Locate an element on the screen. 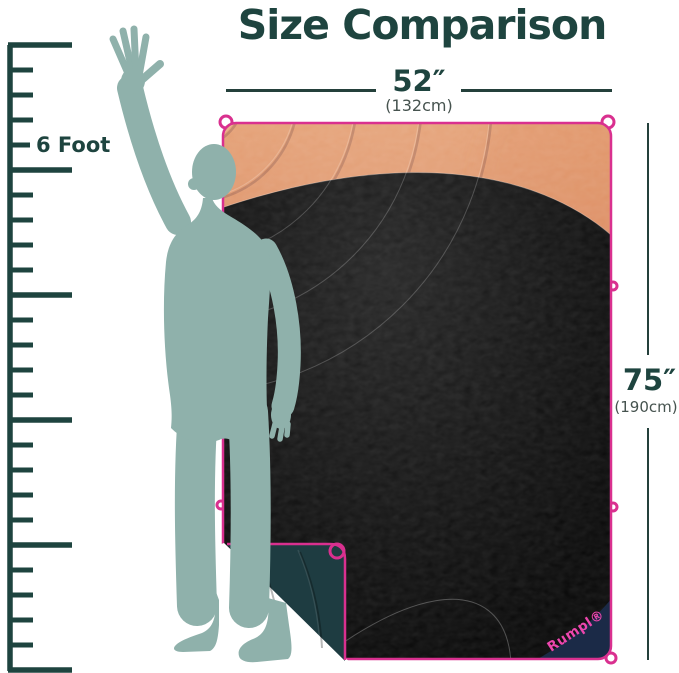  blanket-corner-underside is located at coordinates (571, 628).